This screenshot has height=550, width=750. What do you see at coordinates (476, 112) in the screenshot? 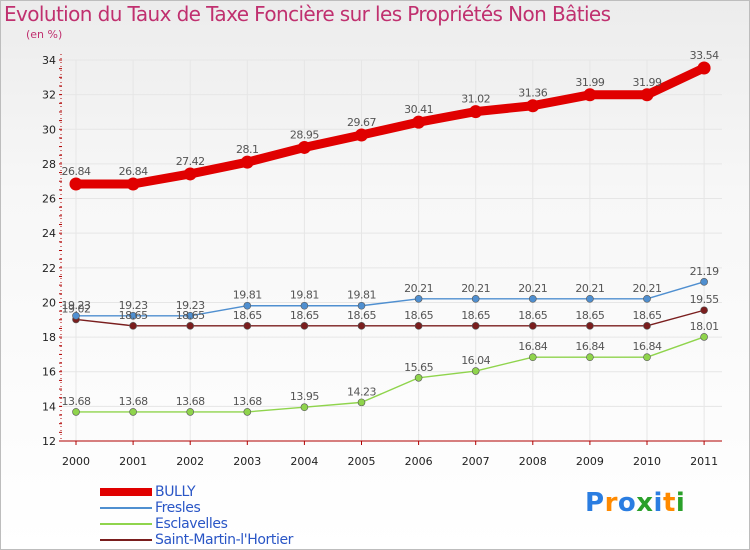
I see `point-bully-2007` at bounding box center [476, 112].